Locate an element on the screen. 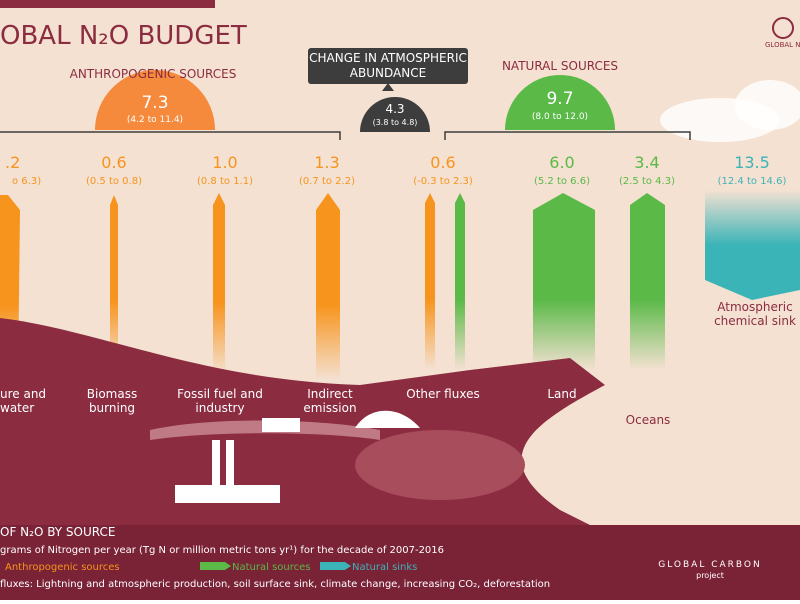 The width and height of the screenshot is (800, 604). plant is located at coordinates (281, 425).